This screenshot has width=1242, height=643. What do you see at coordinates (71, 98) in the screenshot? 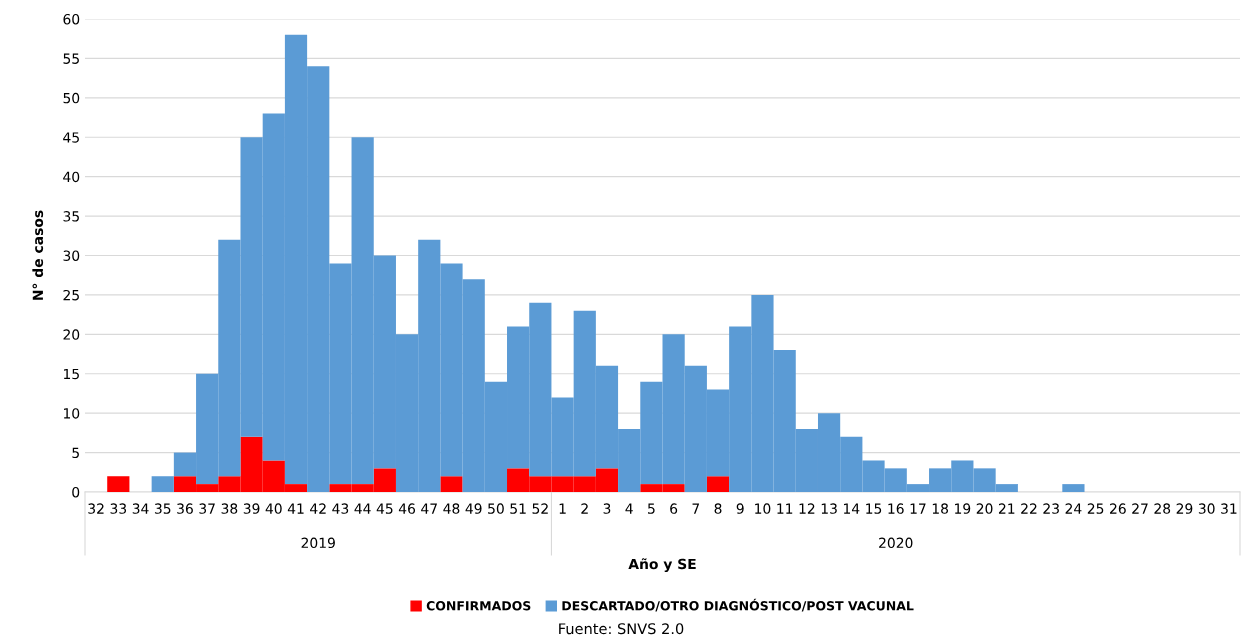
I see `y-tick-label: 50` at bounding box center [71, 98].